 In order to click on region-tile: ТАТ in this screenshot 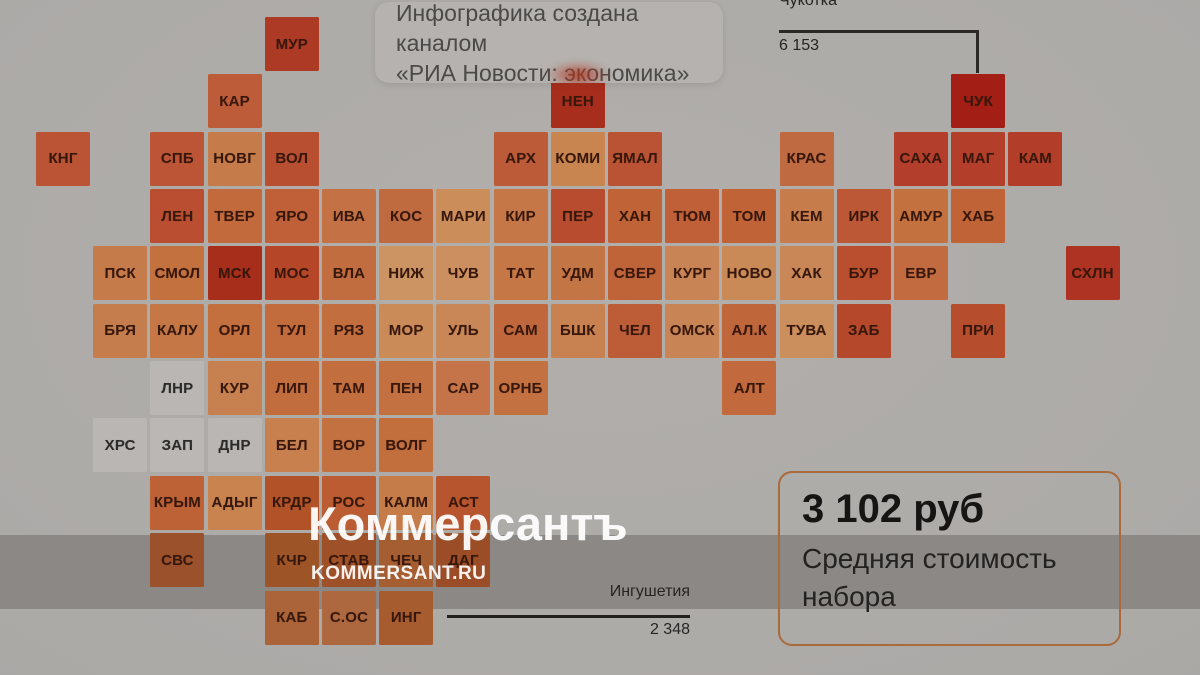, I will do `click(520, 273)`.